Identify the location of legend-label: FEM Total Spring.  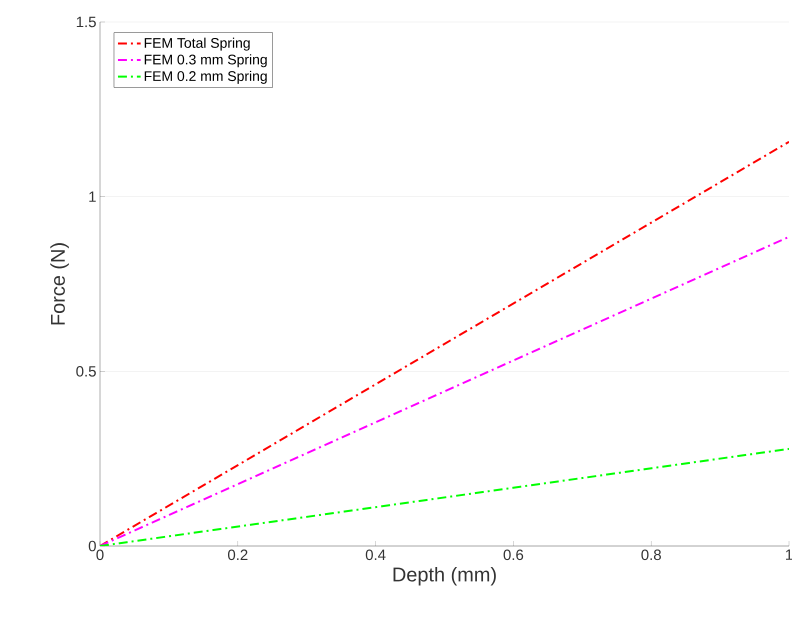
(197, 44).